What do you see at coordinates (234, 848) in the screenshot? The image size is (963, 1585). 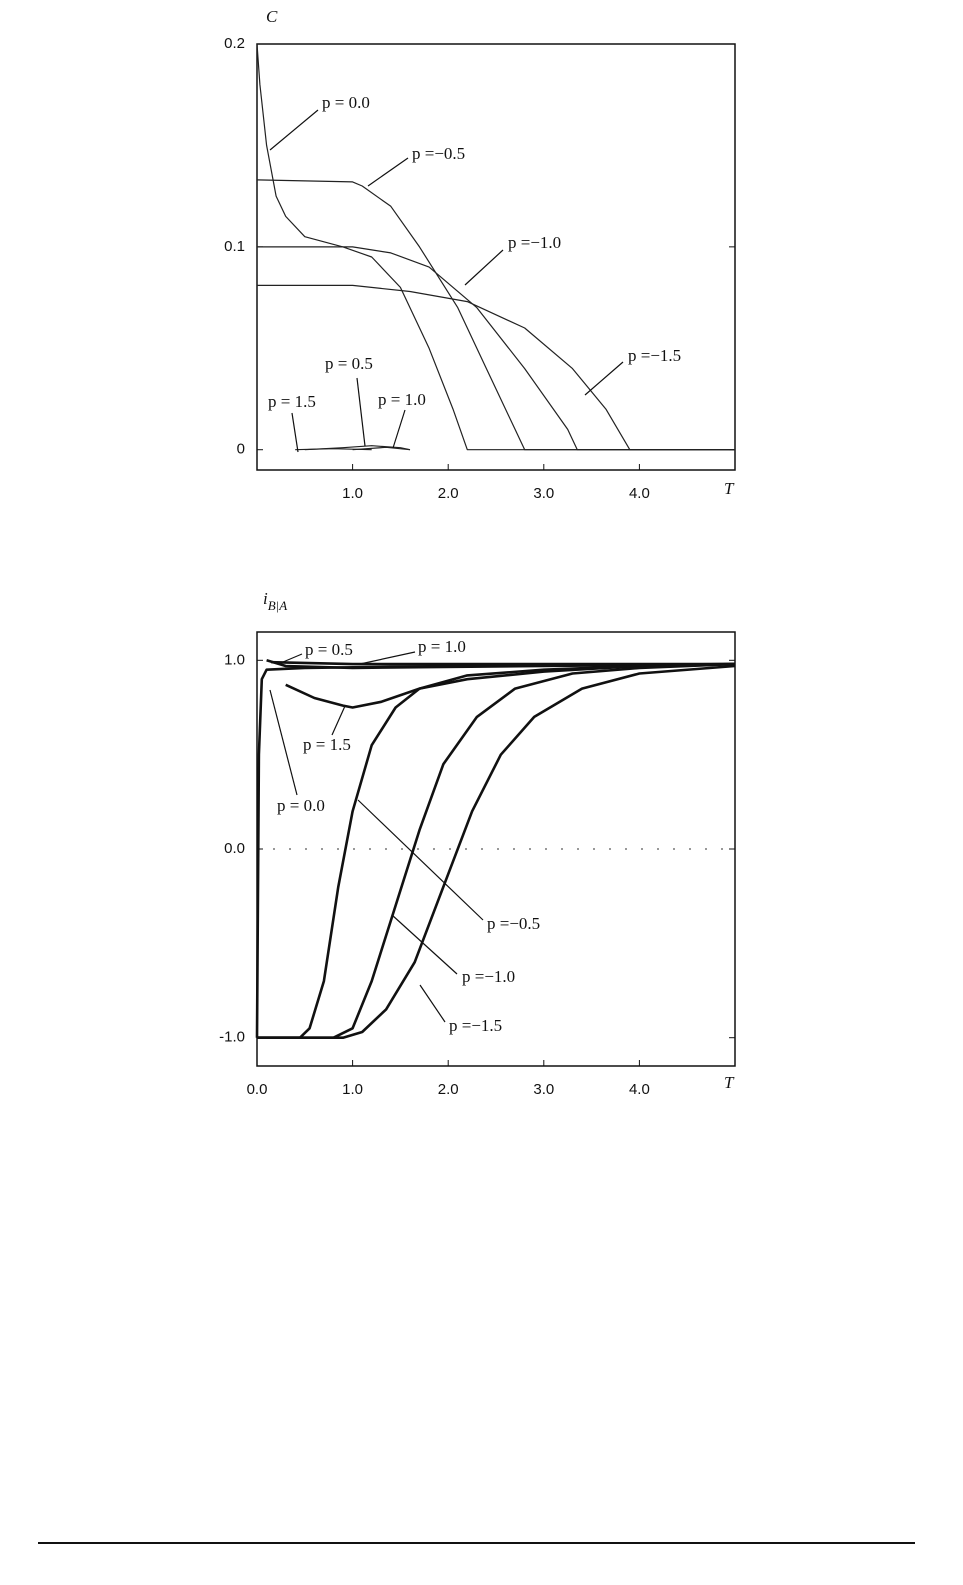 I see `y-tick-label: 0.0` at bounding box center [234, 848].